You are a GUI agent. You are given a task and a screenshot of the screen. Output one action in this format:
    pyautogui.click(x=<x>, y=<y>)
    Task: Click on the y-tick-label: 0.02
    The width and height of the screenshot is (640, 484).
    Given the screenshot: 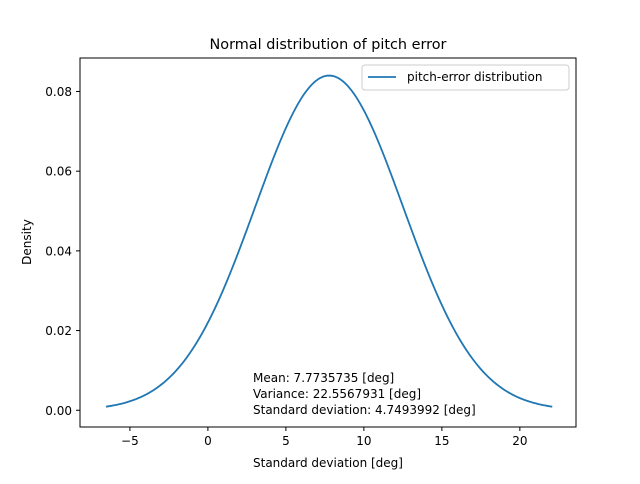 What is the action you would take?
    pyautogui.click(x=58, y=331)
    